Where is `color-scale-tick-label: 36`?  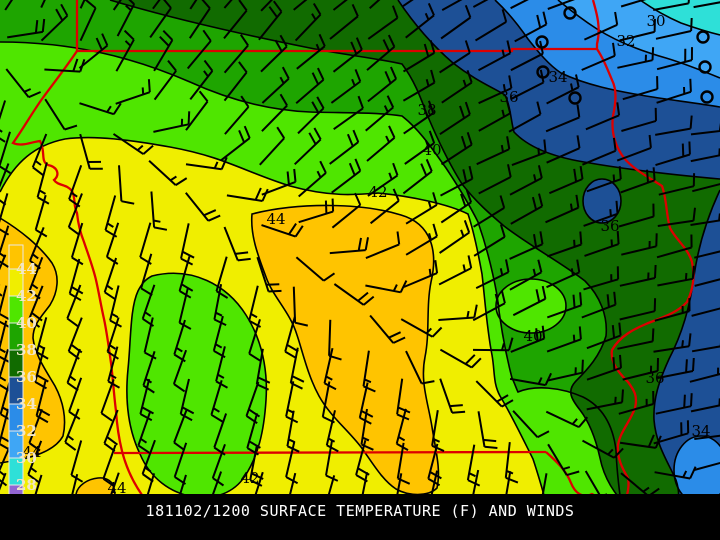 color-scale-tick-label: 36 is located at coordinates (26, 377).